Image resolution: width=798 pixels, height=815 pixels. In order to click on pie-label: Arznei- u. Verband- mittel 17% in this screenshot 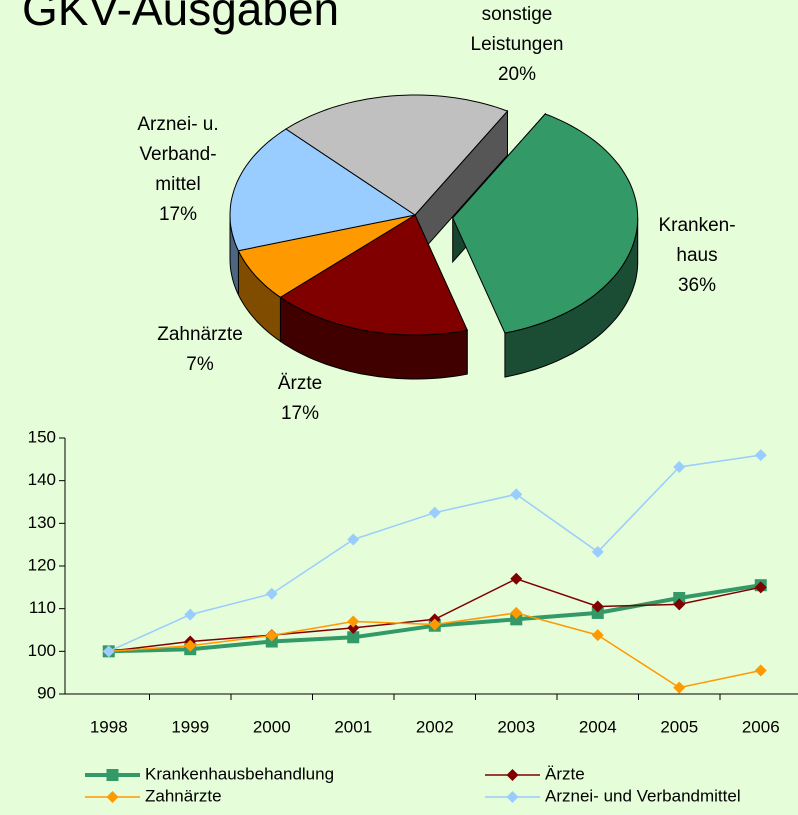, I will do `click(177, 170)`.